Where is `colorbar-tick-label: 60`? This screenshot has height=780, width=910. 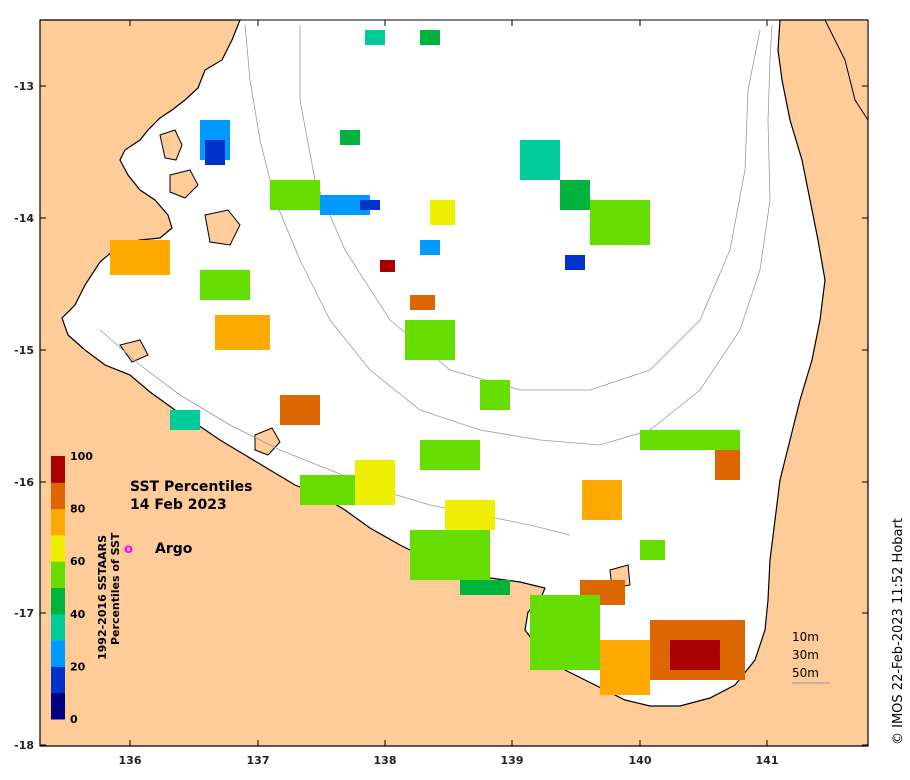
colorbar-tick-label: 60 is located at coordinates (78, 561).